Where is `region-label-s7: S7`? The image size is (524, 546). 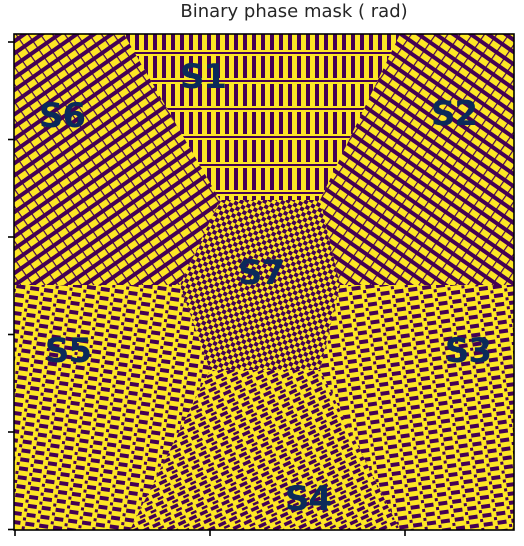
region-label-s7: S7 is located at coordinates (261, 273).